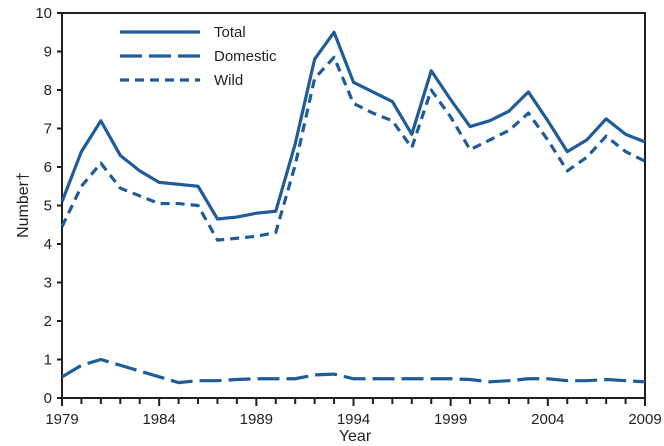 The image size is (664, 446). Describe the element at coordinates (228, 80) in the screenshot. I see `legend-label-wild: Wild` at that location.